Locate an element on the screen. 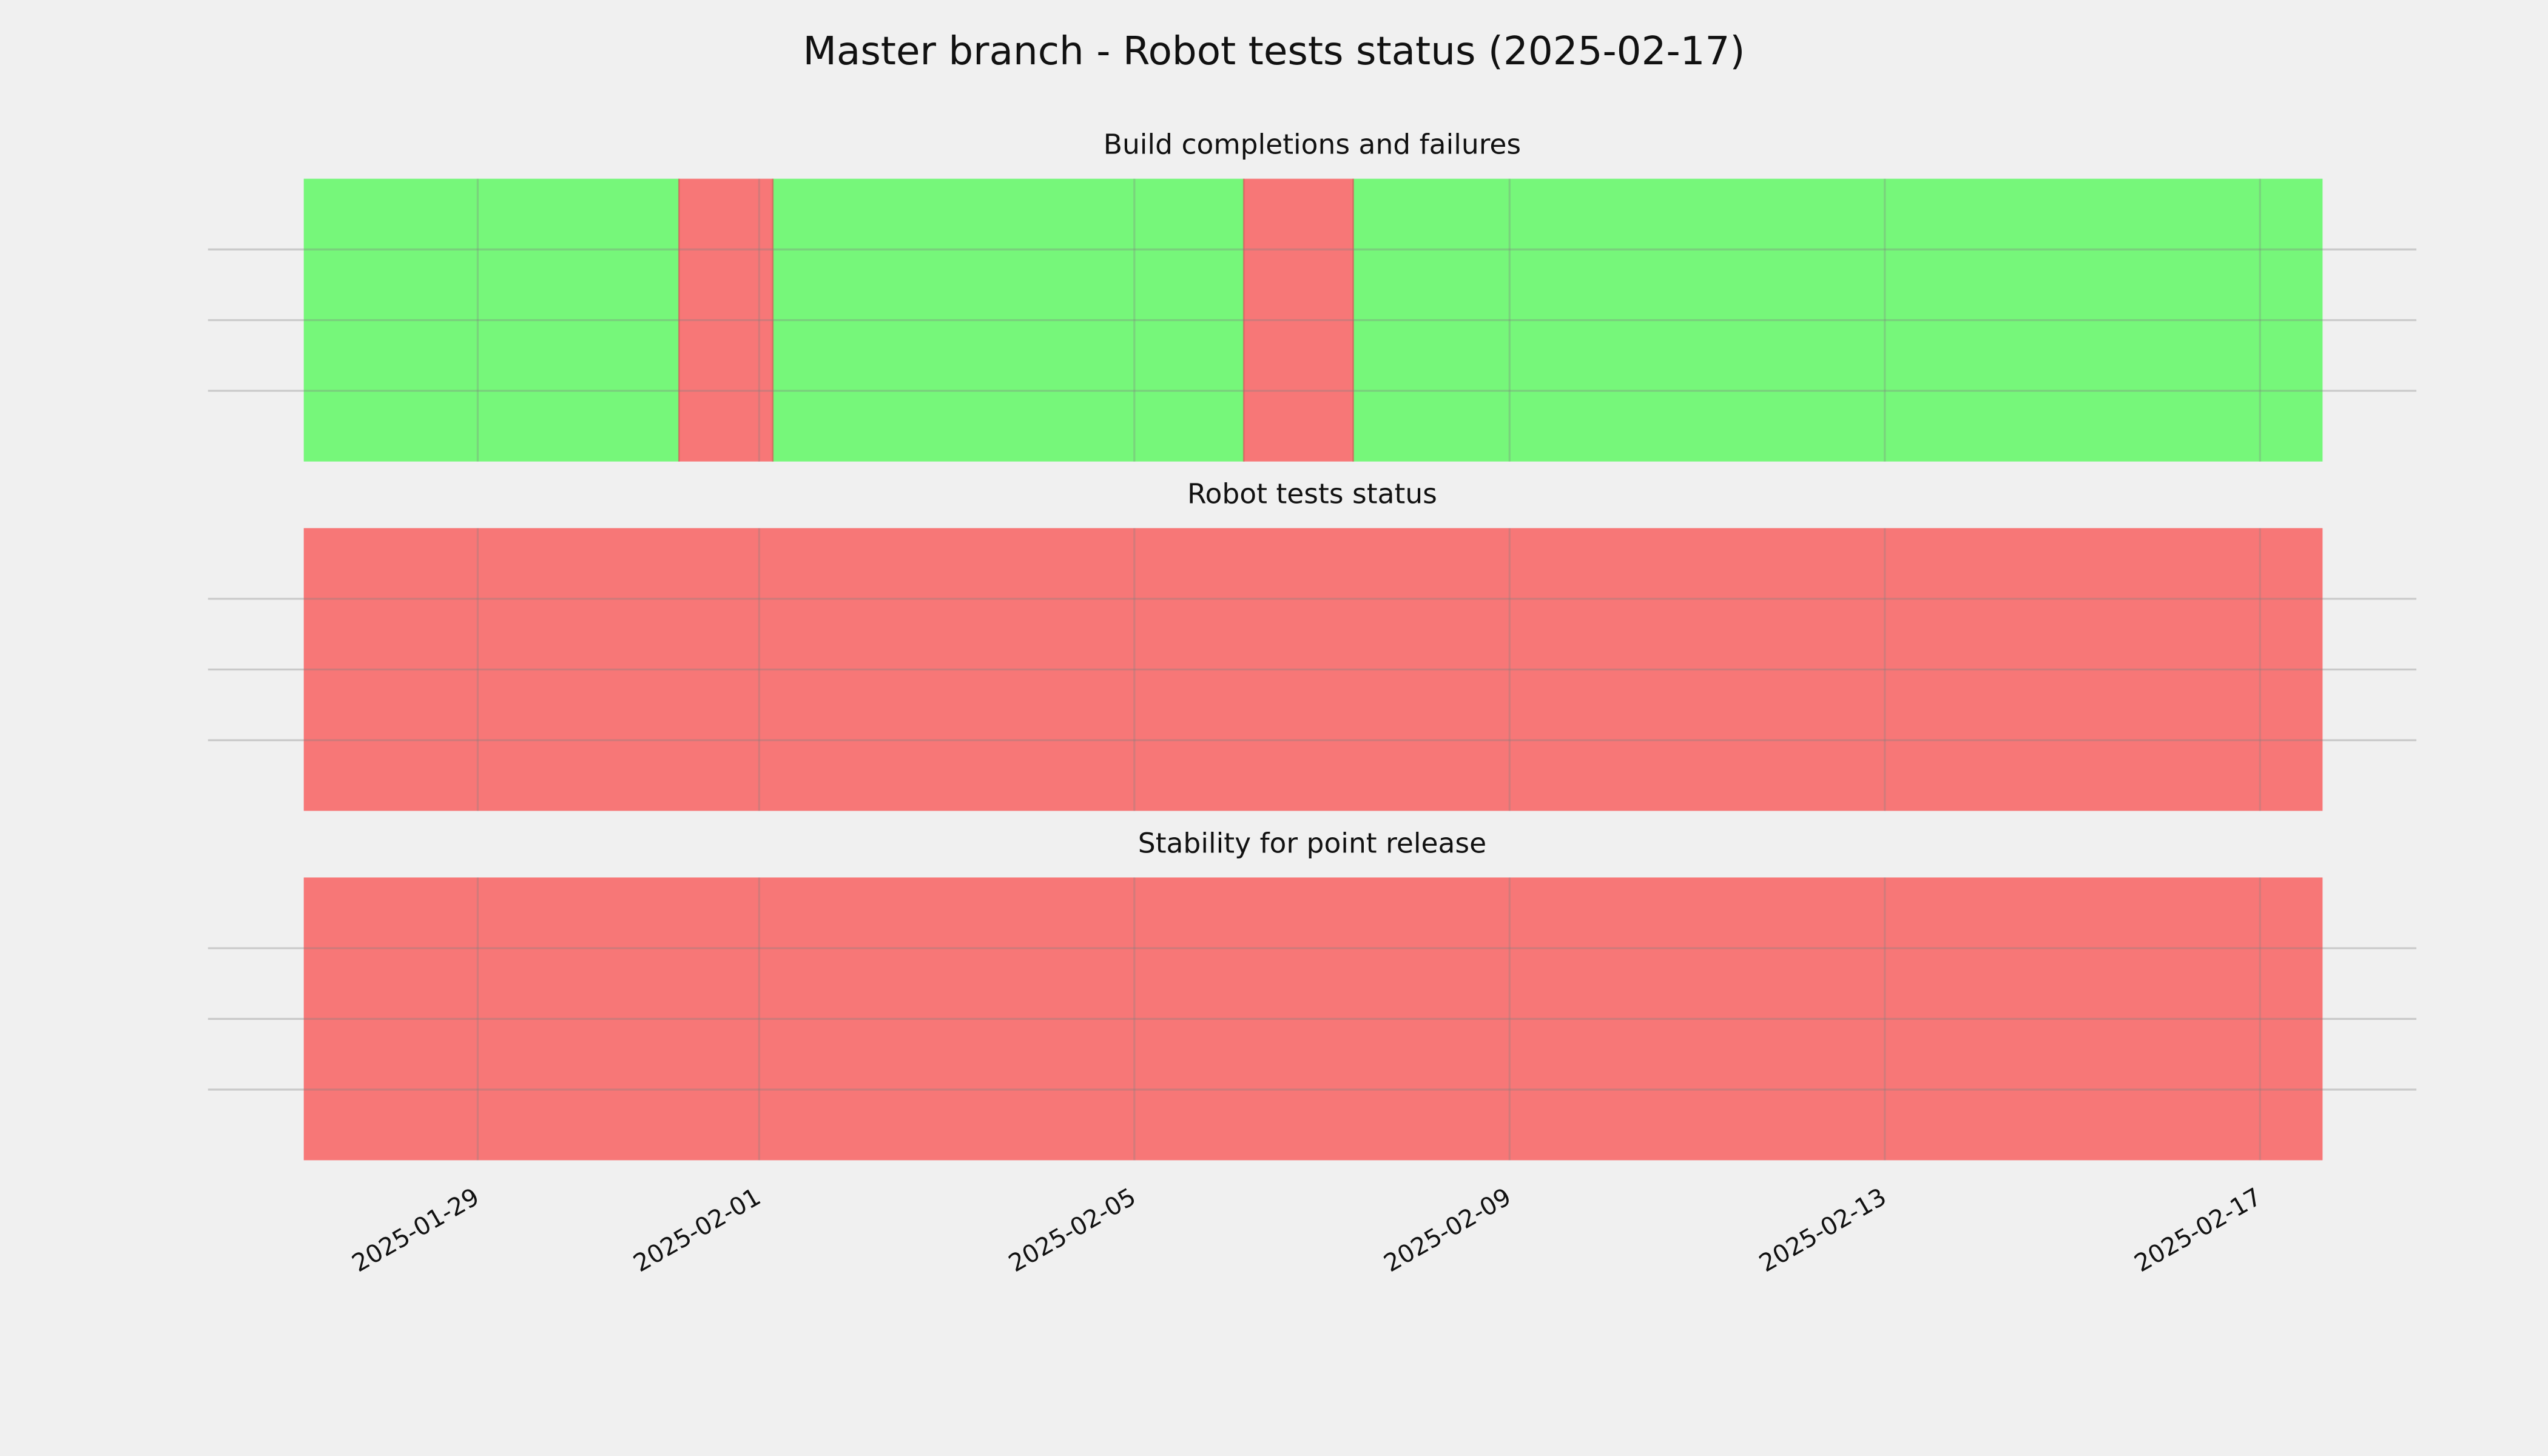 Image resolution: width=2548 pixels, height=1456 pixels. subplot-title: Build completions and failures is located at coordinates (1312, 145).